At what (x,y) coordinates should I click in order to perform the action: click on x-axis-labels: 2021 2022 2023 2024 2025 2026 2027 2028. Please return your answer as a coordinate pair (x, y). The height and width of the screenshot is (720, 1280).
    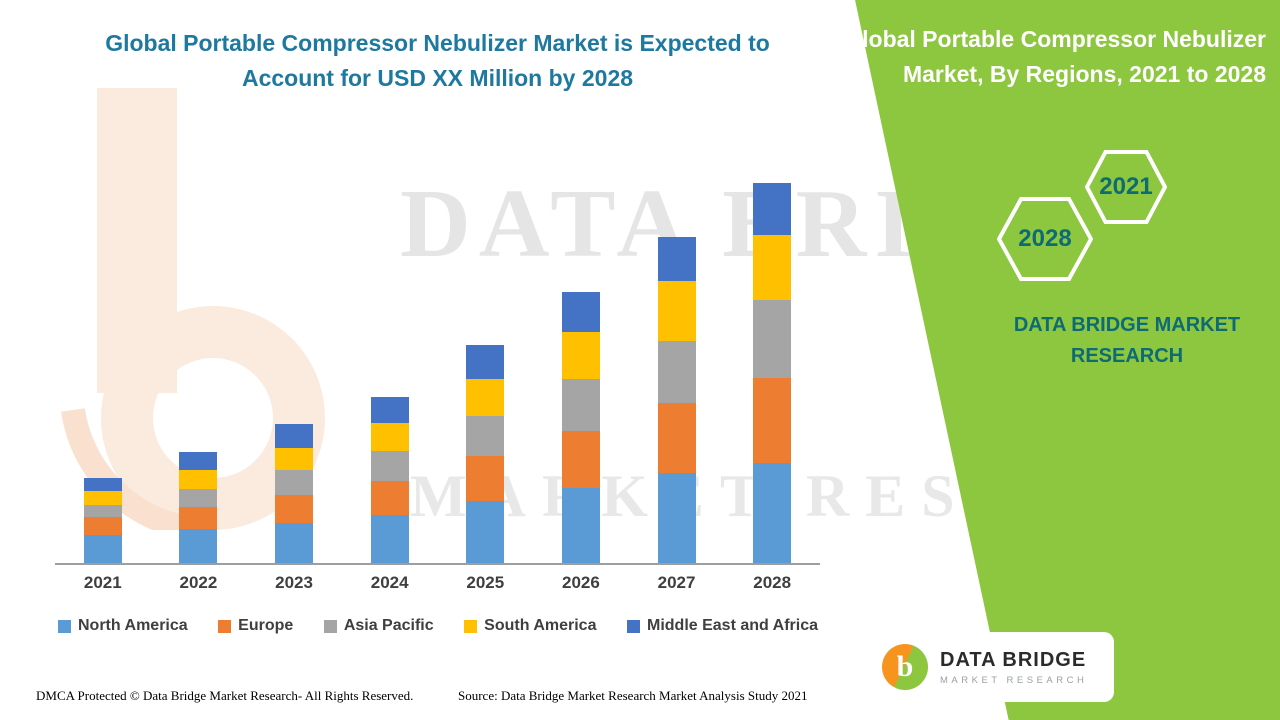
    Looking at the image, I should click on (437, 583).